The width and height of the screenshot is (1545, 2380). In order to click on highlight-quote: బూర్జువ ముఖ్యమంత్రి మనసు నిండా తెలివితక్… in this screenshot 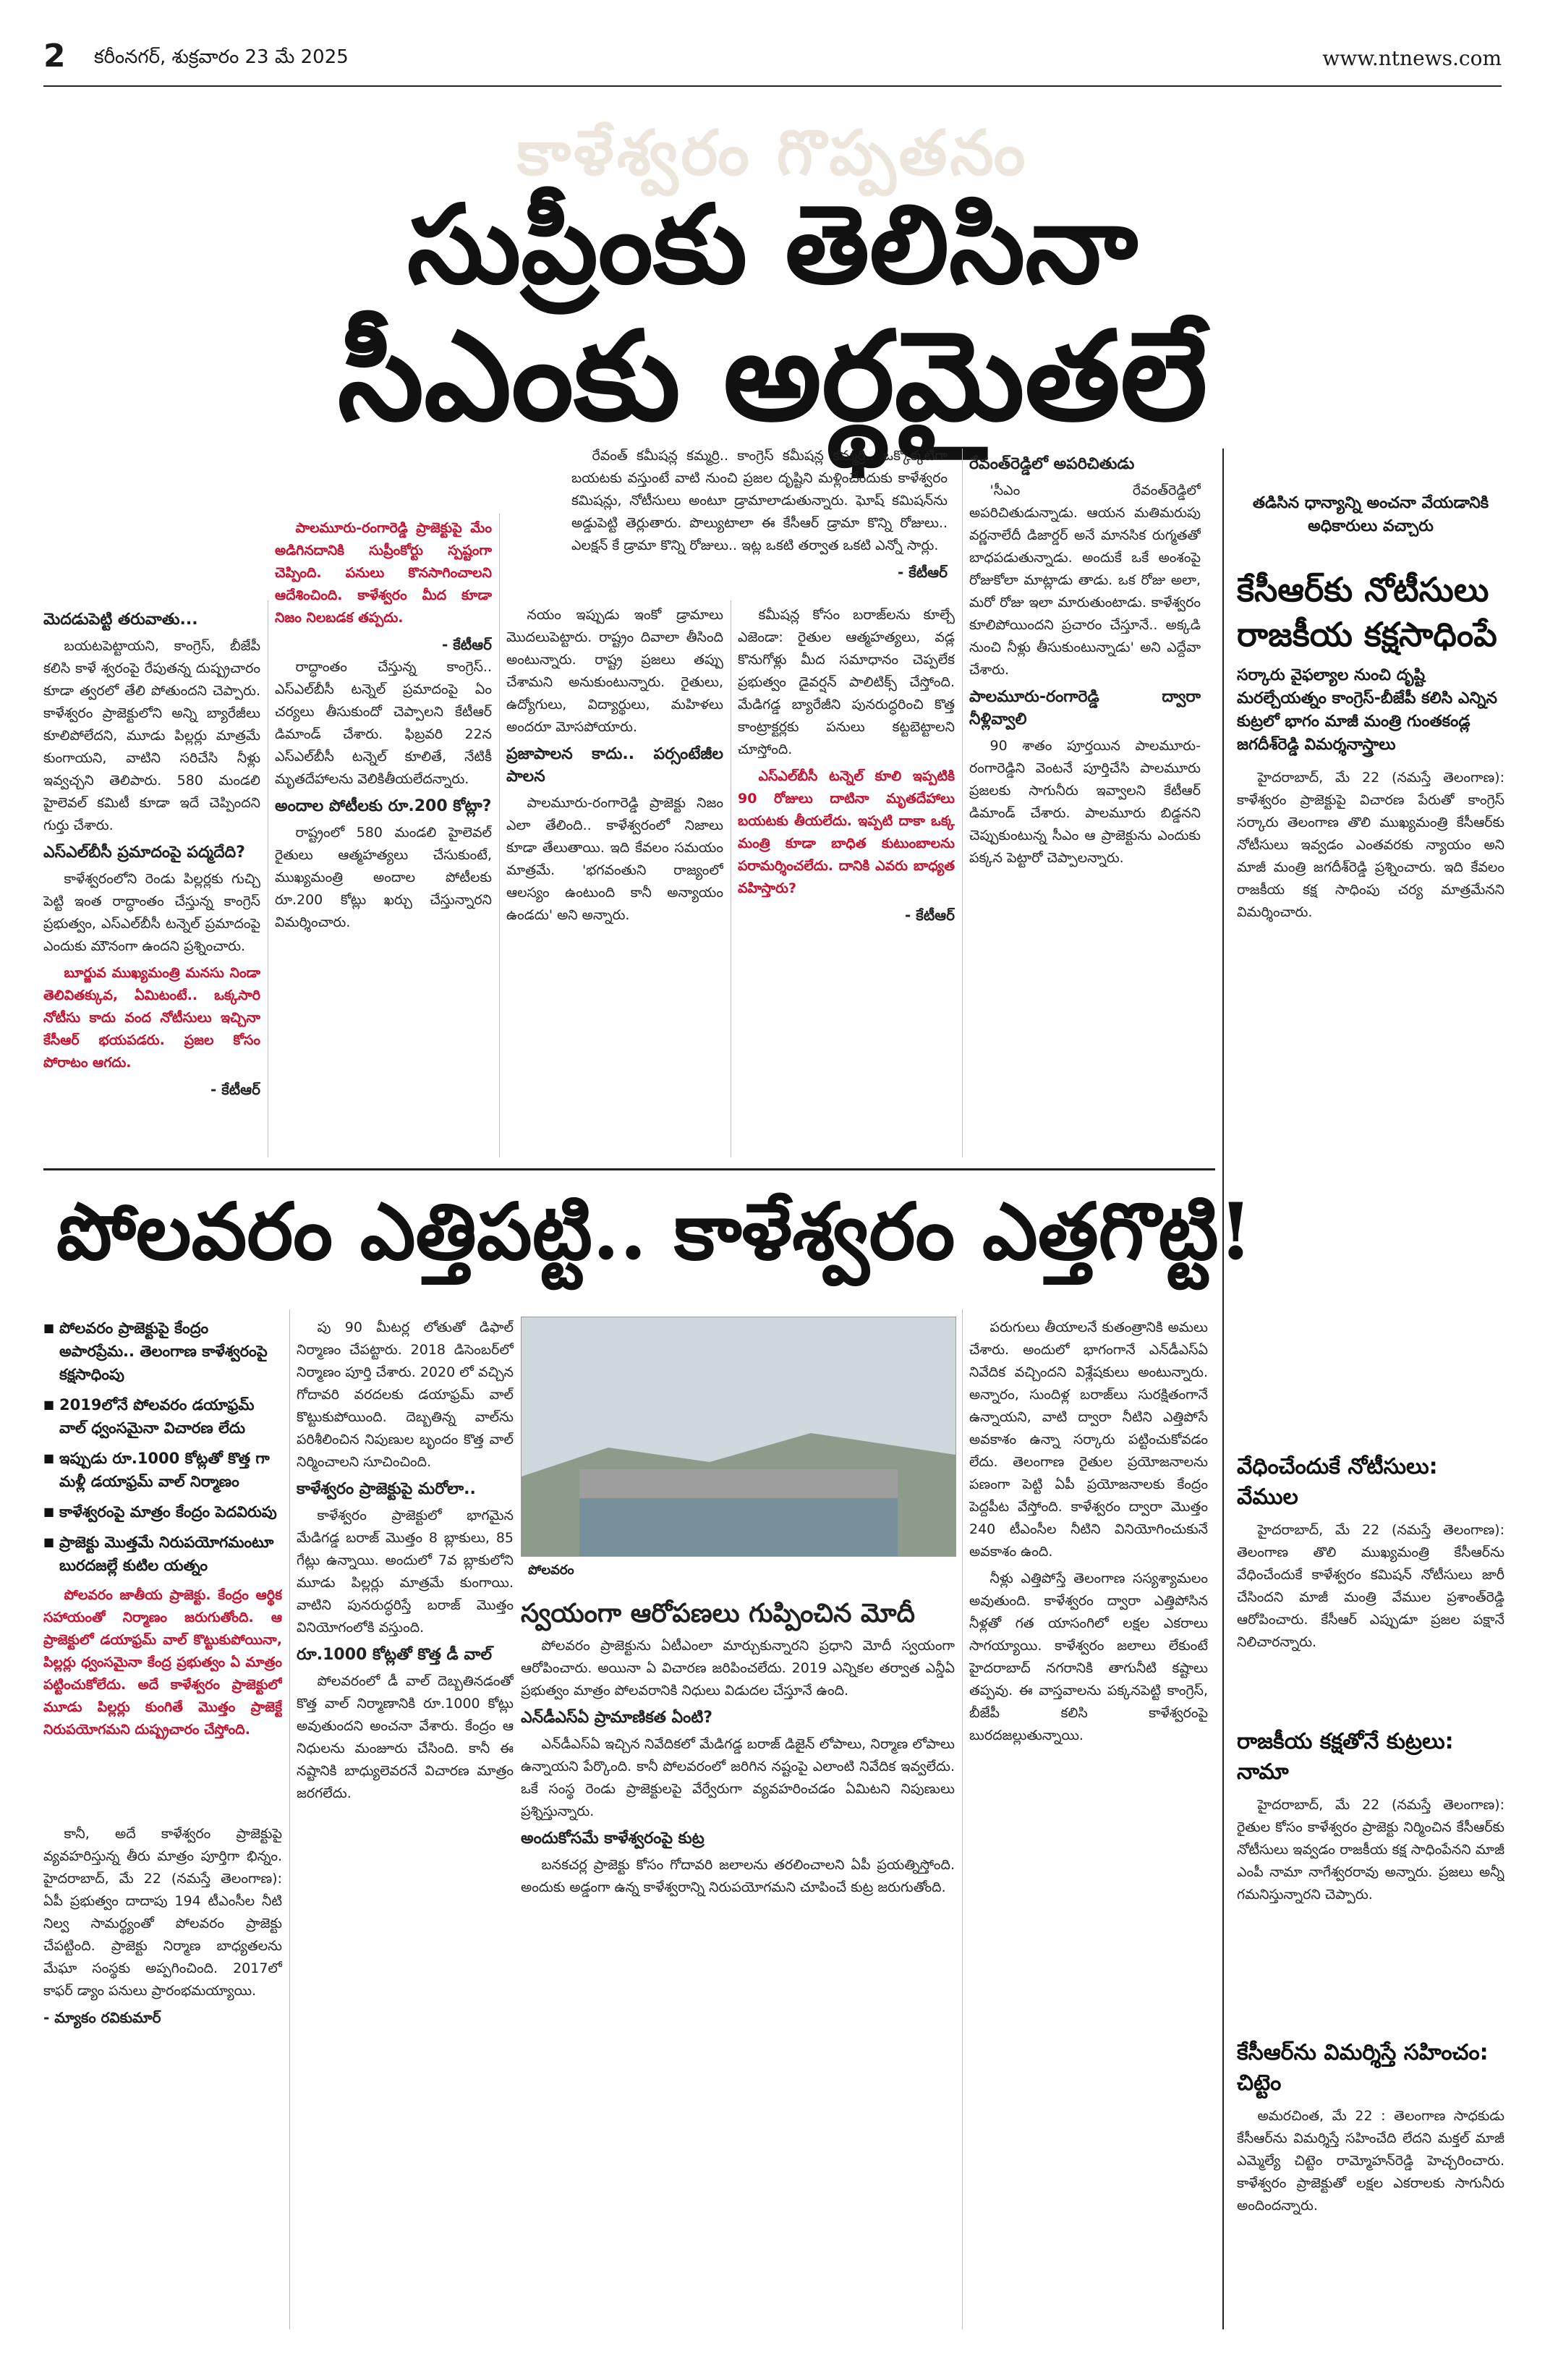, I will do `click(151, 1018)`.